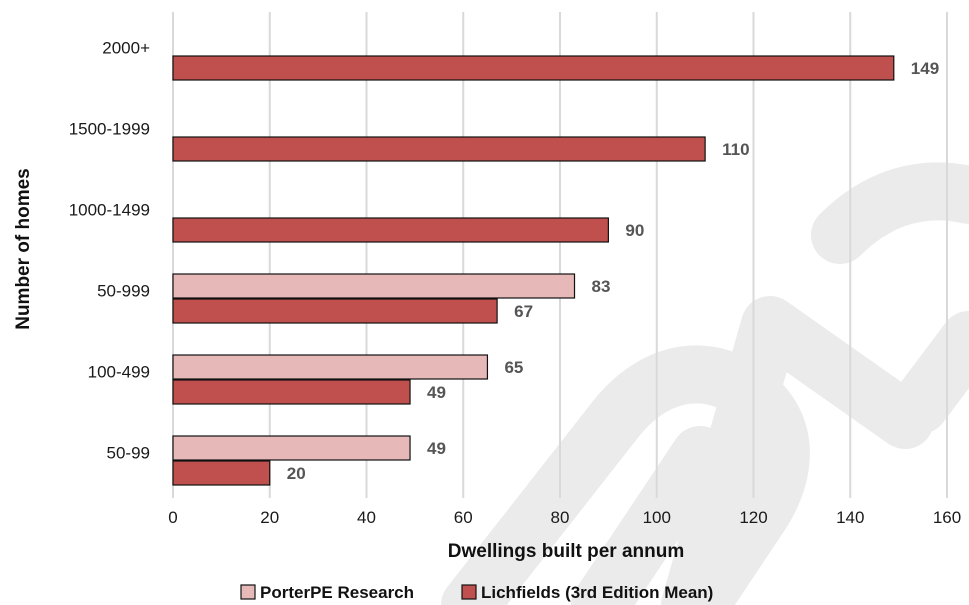  I want to click on y-category-label: 50-999, so click(123, 291).